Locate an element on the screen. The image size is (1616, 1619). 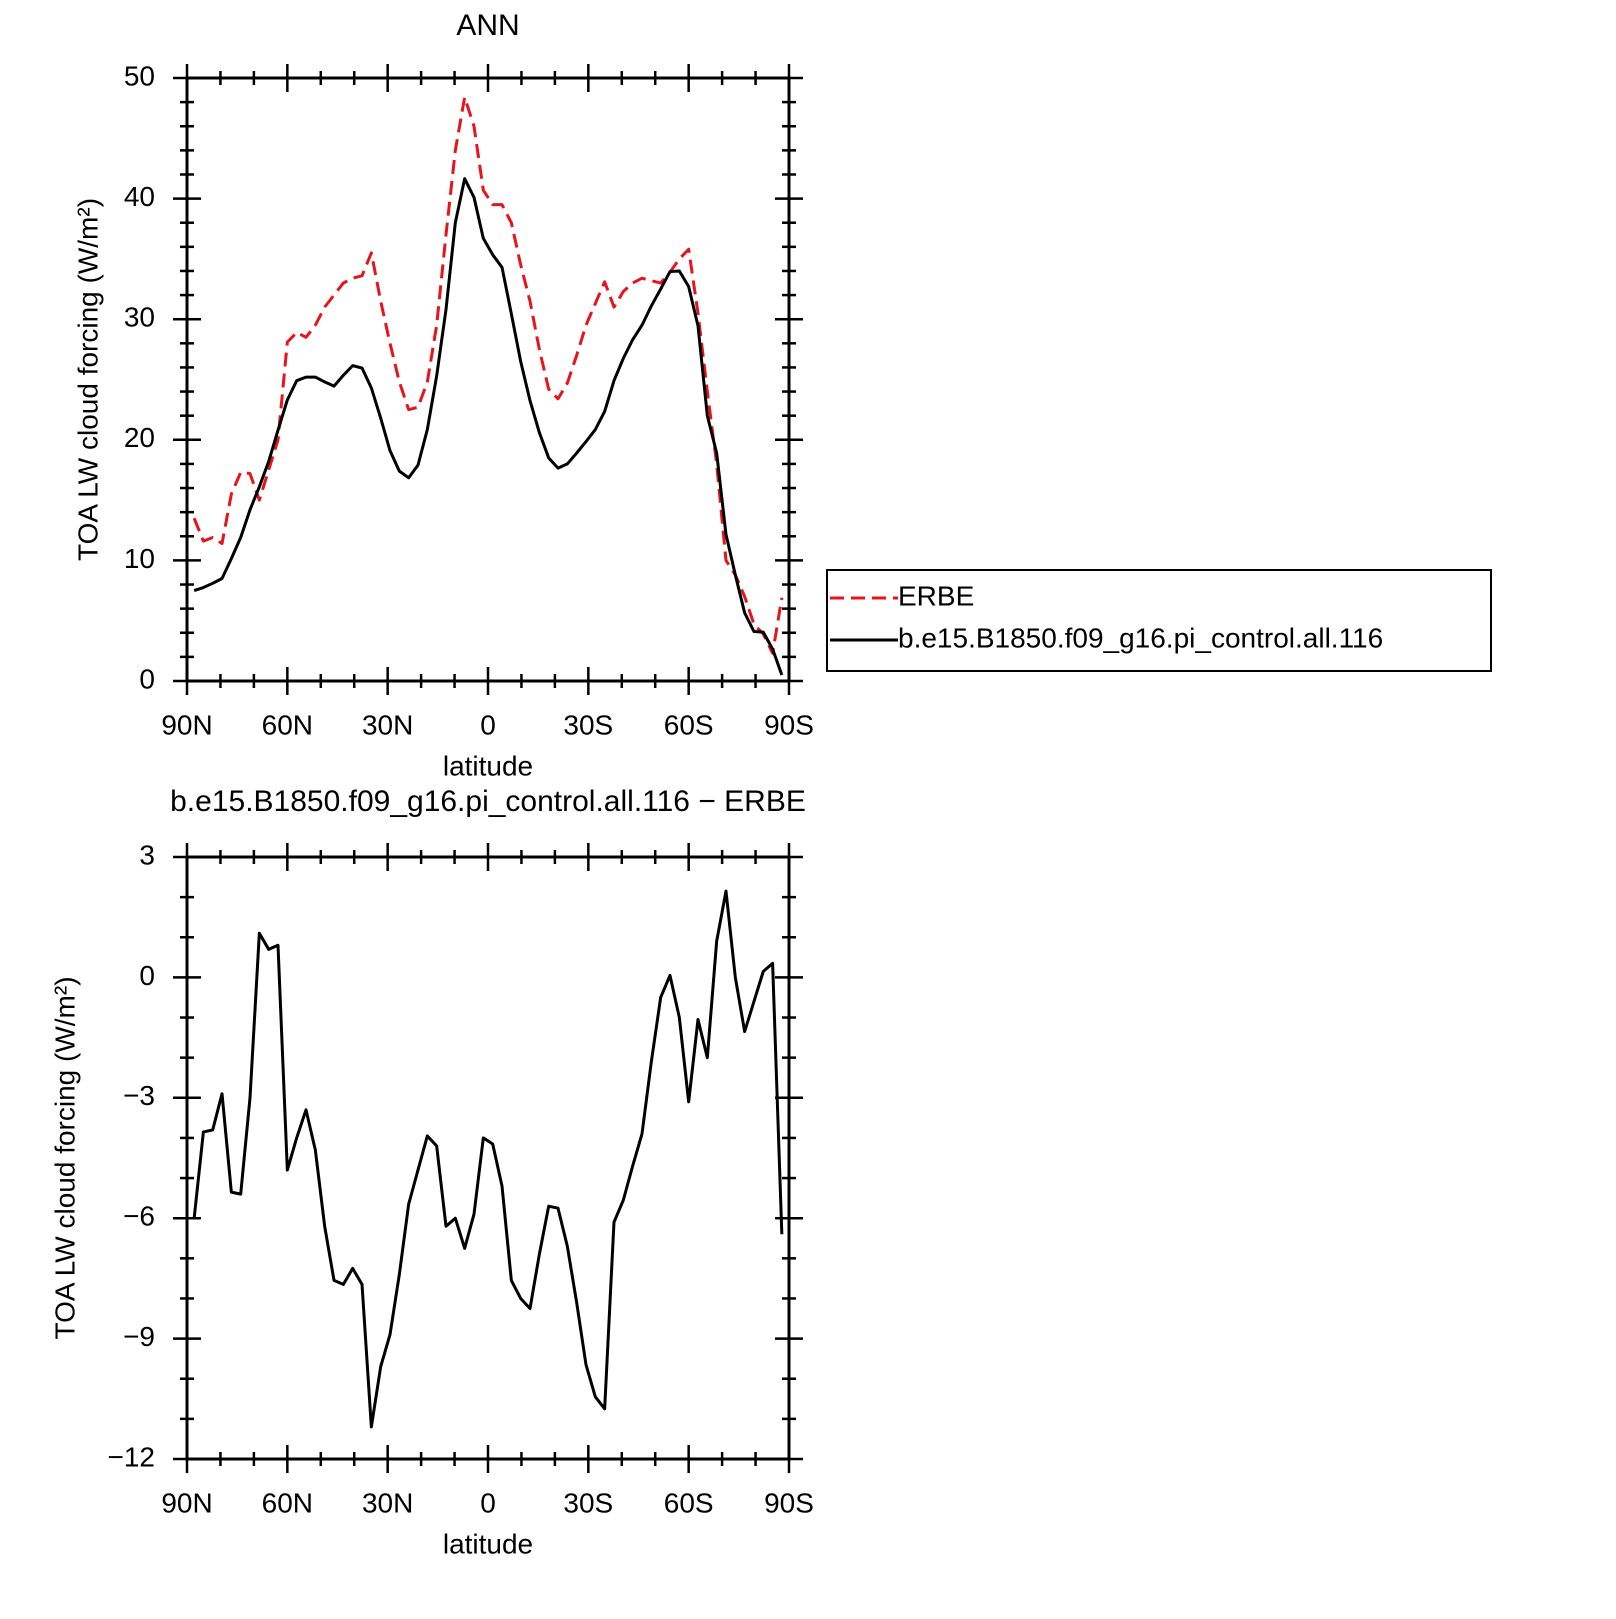
y-tick-label: 20 is located at coordinates (139, 437).